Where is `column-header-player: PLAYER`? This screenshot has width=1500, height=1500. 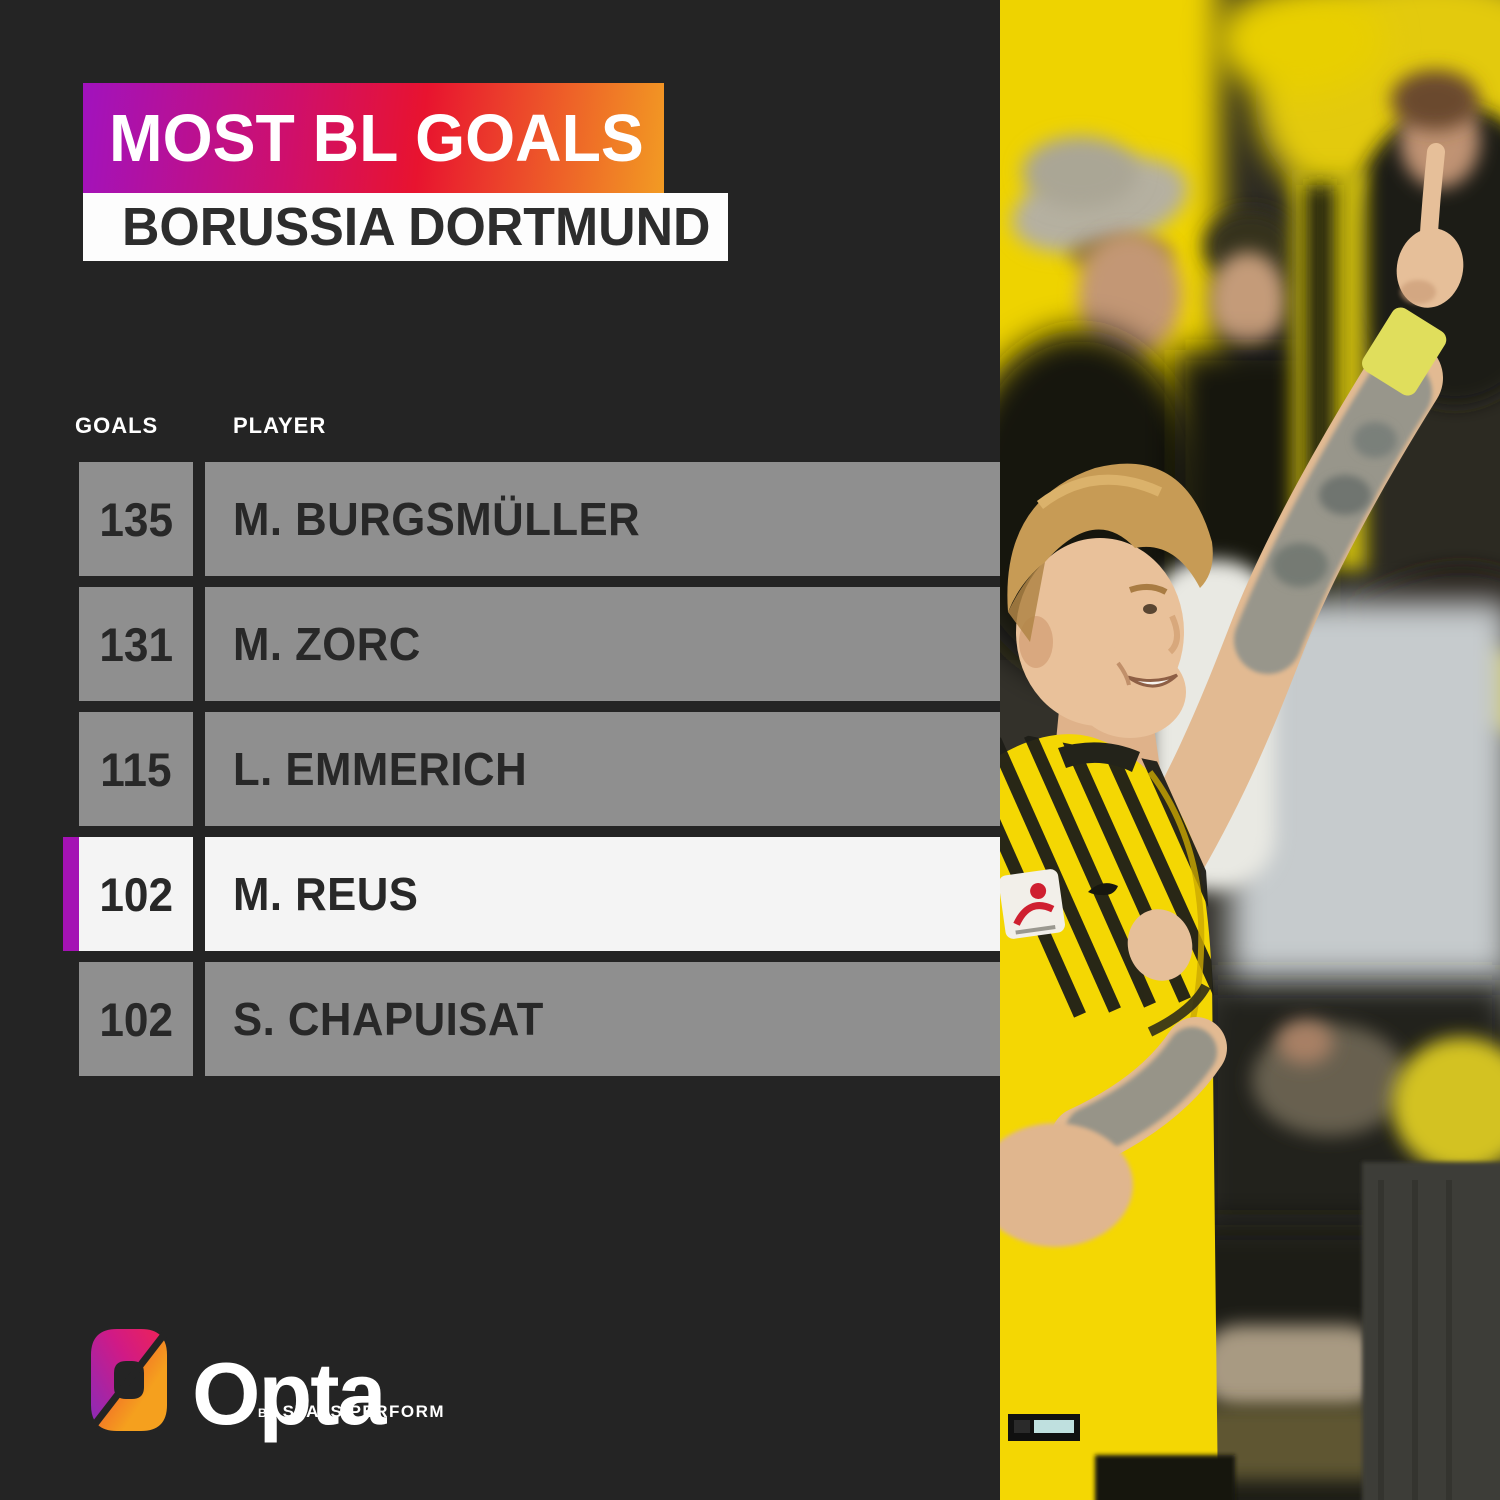
column-header-player: PLAYER is located at coordinates (280, 425).